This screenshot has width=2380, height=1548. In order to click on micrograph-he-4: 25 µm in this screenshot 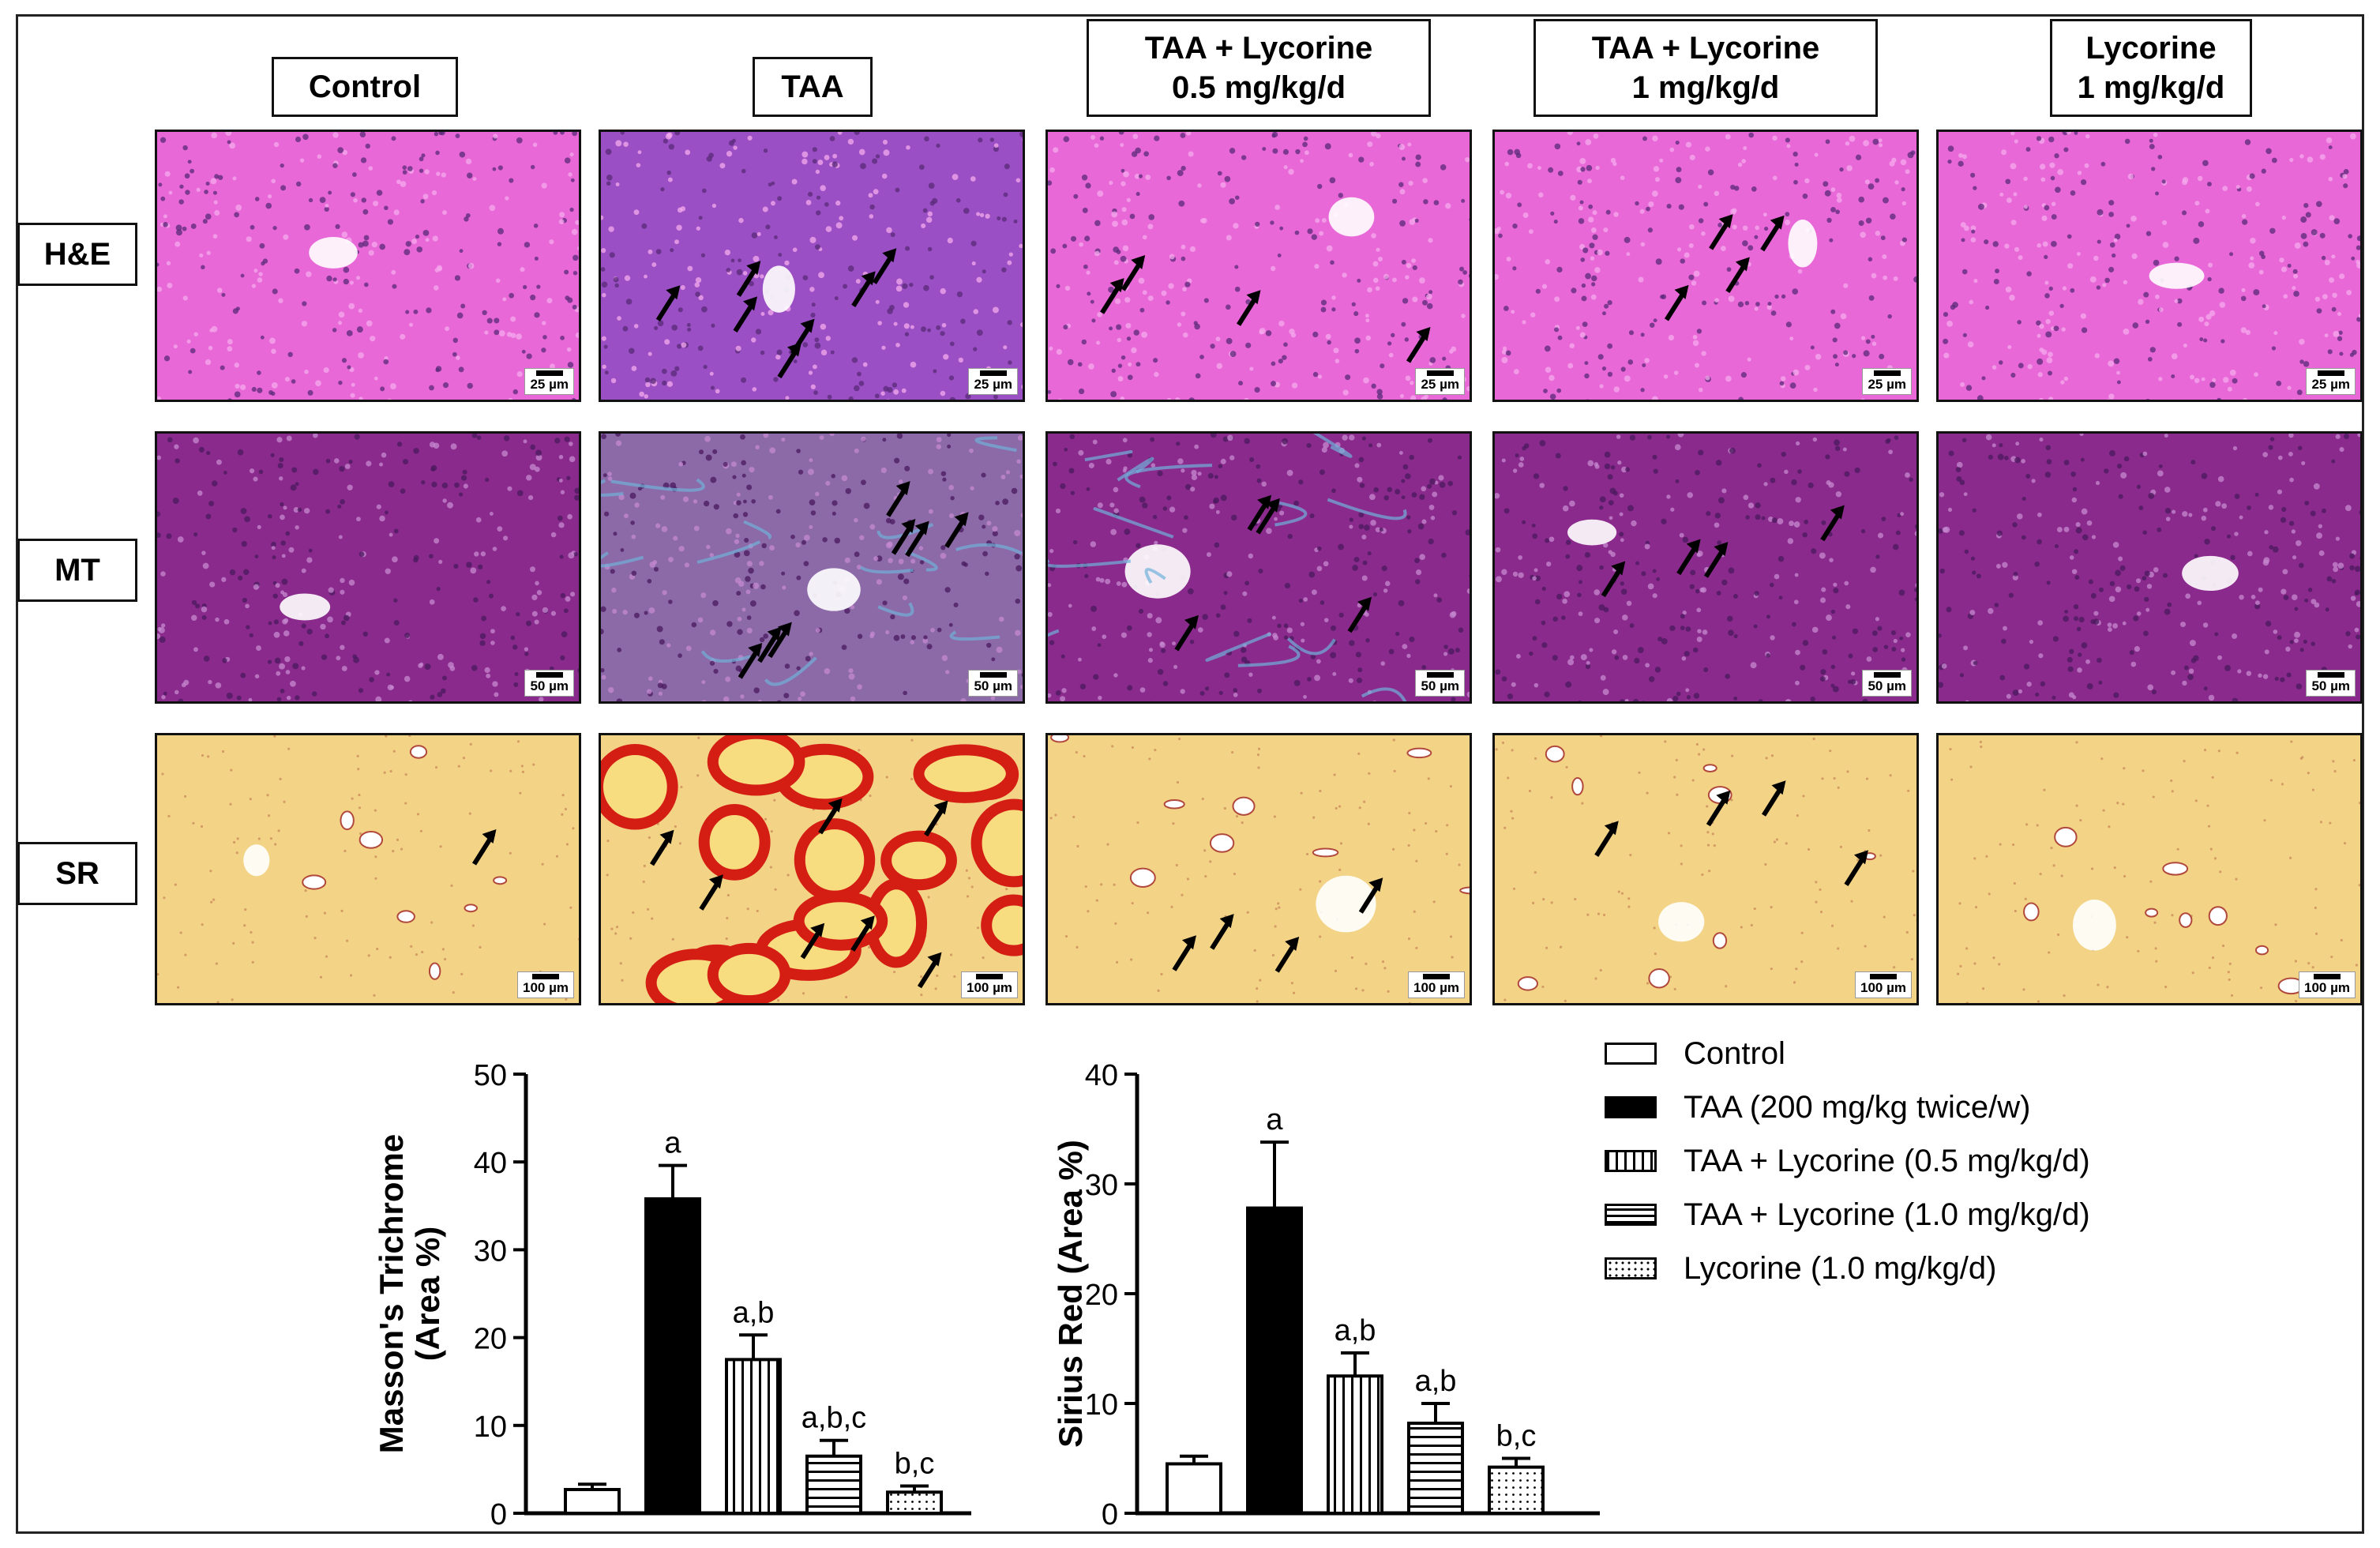, I will do `click(1705, 266)`.